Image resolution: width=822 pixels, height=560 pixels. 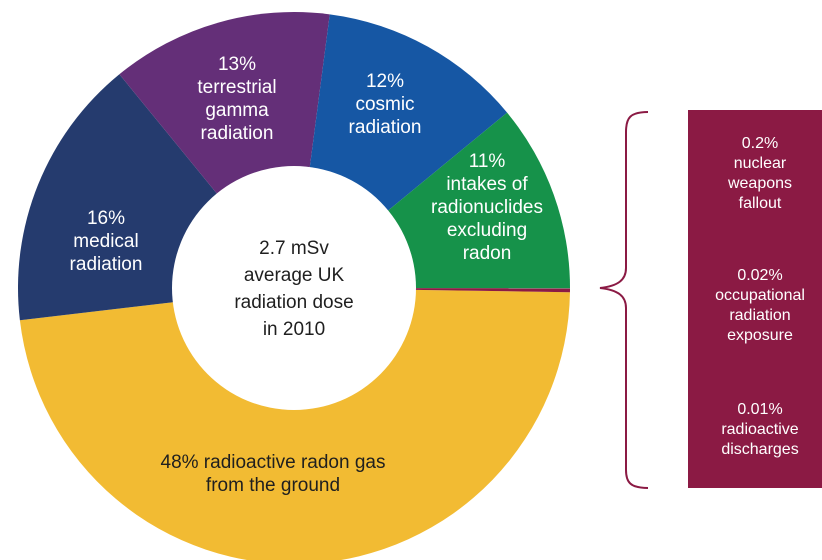 What do you see at coordinates (760, 429) in the screenshot?
I see `breakdown-label: radioactive` at bounding box center [760, 429].